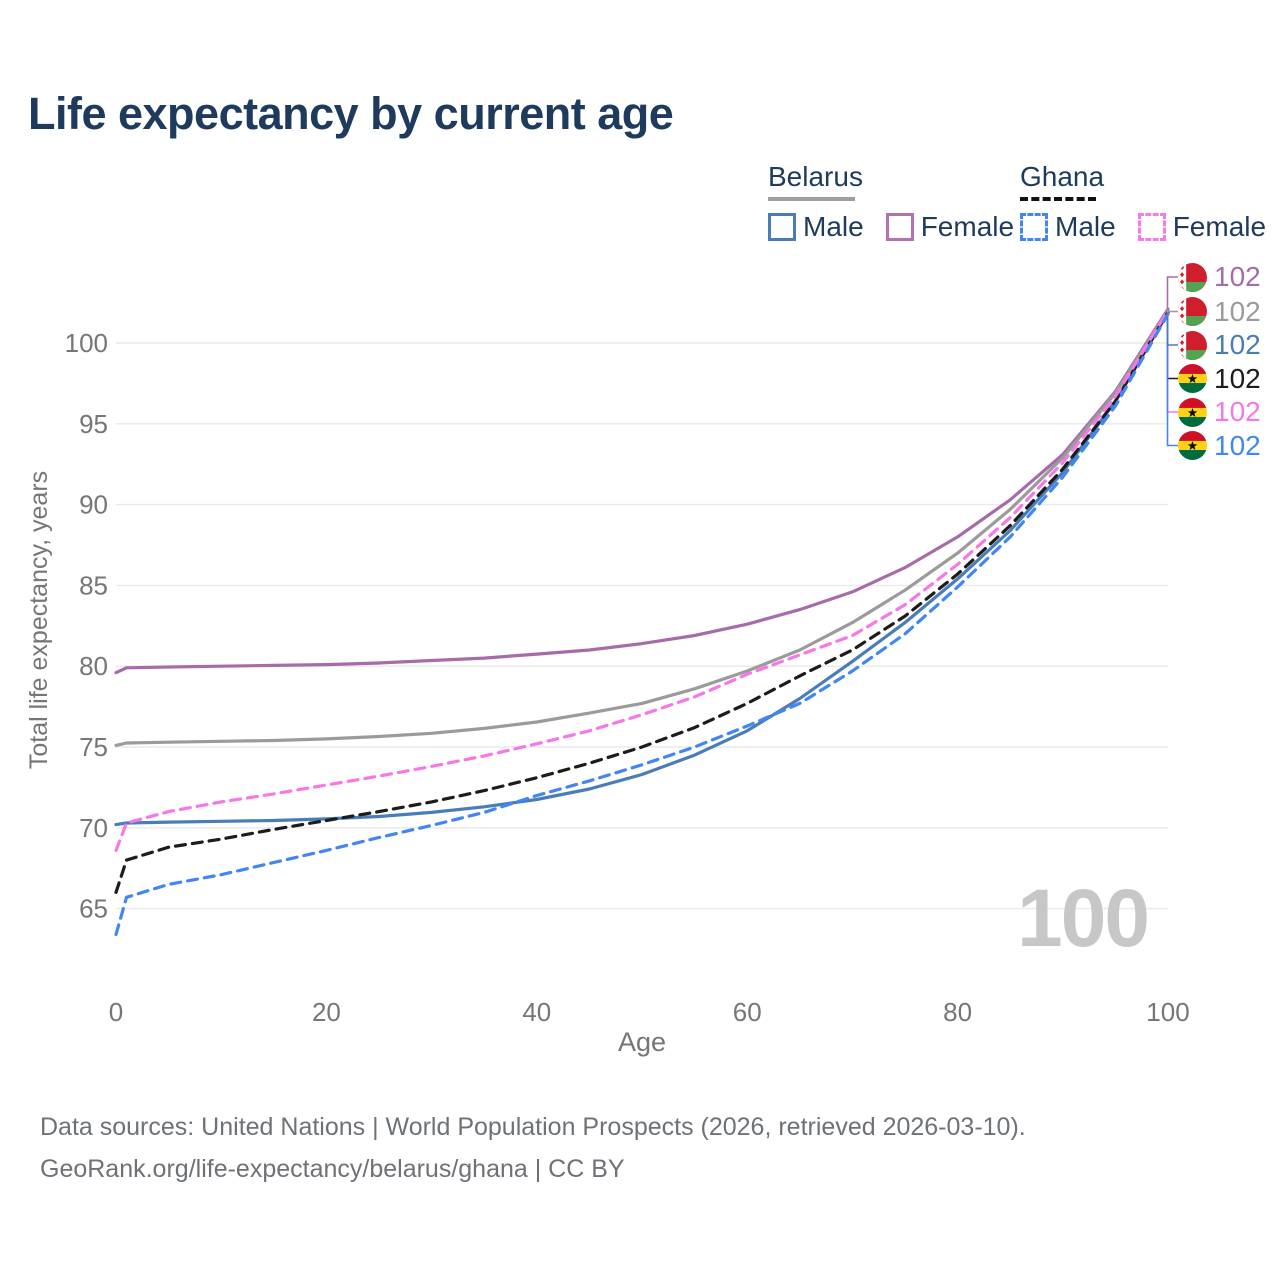 This screenshot has height=1280, width=1280. Describe the element at coordinates (93, 909) in the screenshot. I see `svg-text: 65` at that location.